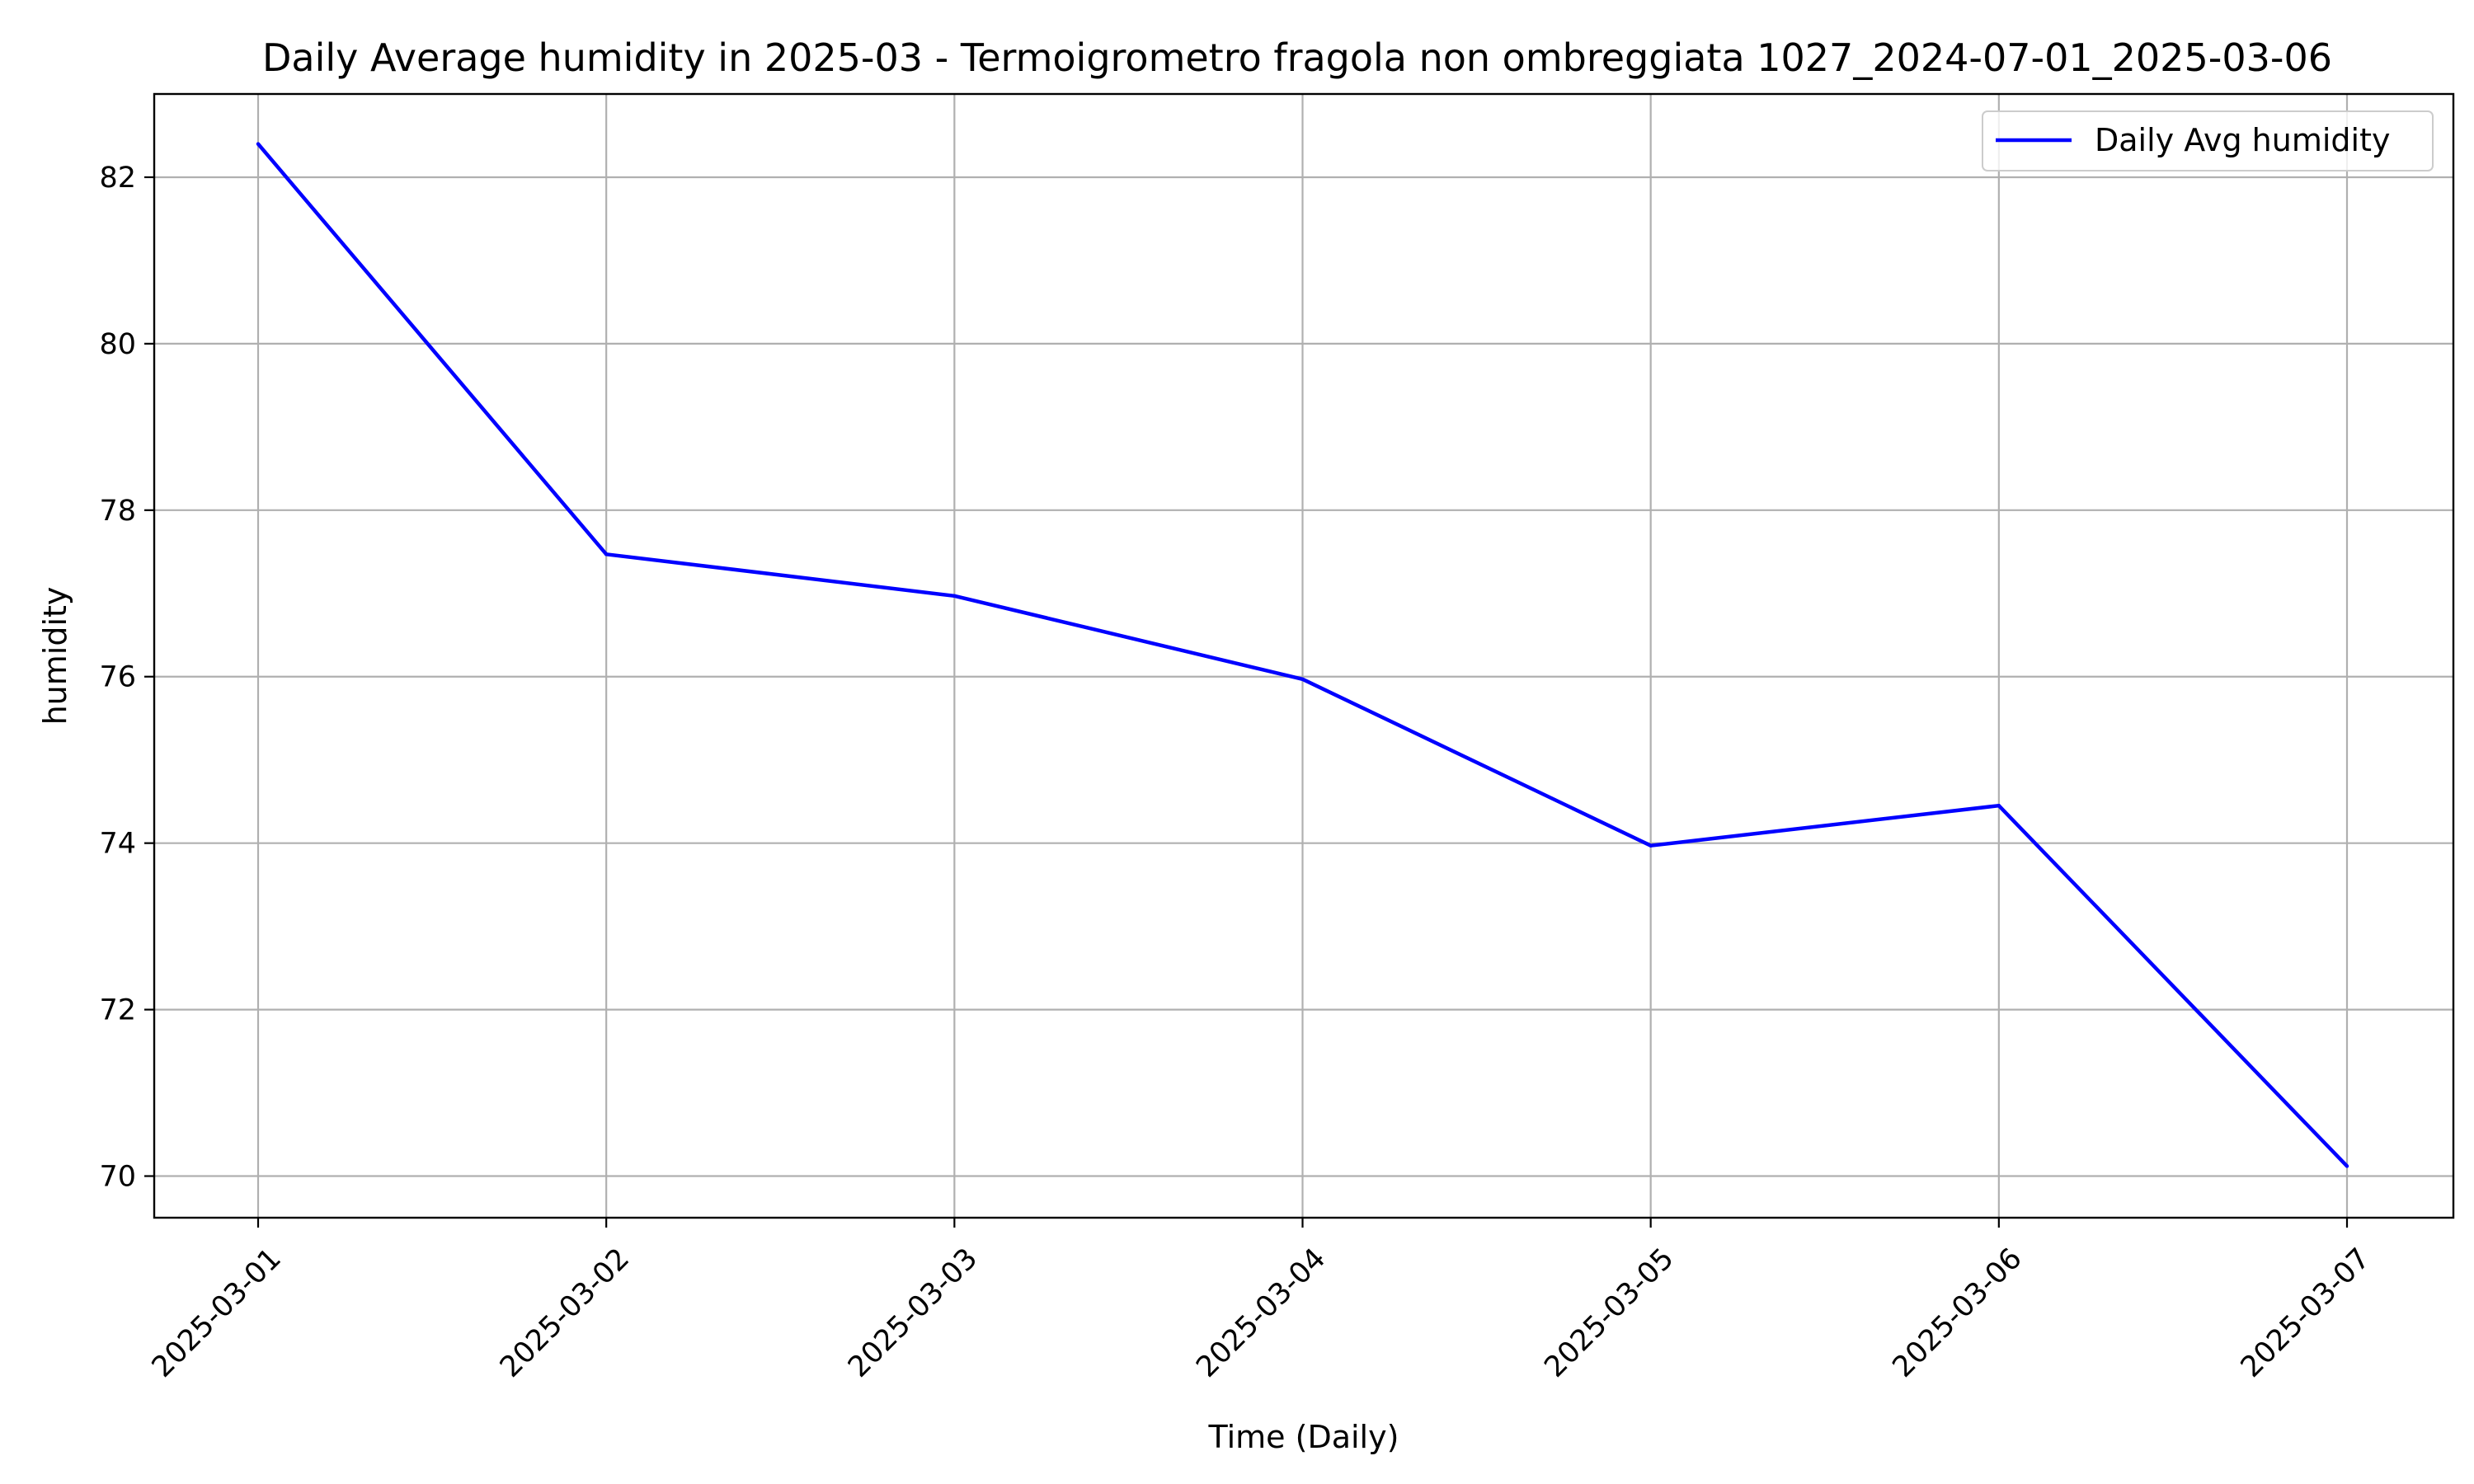 The image size is (2474, 1484). Describe the element at coordinates (1303, 1437) in the screenshot. I see `x-axis-label: Time (Daily)` at that location.